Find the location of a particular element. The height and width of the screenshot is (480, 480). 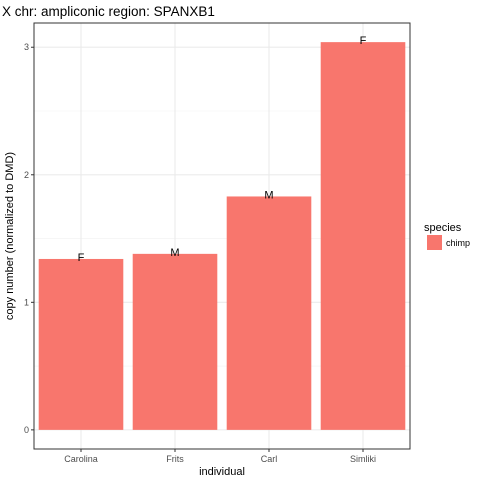

bar-label-frits: M is located at coordinates (174, 253).